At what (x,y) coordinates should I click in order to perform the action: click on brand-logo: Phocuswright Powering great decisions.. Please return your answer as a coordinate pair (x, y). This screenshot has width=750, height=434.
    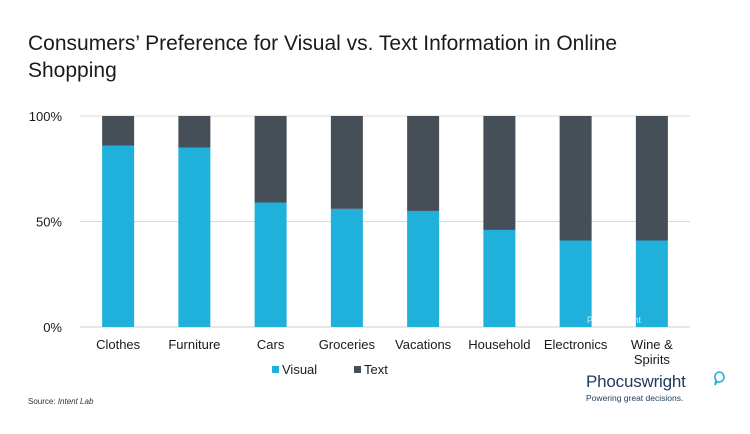
    Looking at the image, I should click on (656, 387).